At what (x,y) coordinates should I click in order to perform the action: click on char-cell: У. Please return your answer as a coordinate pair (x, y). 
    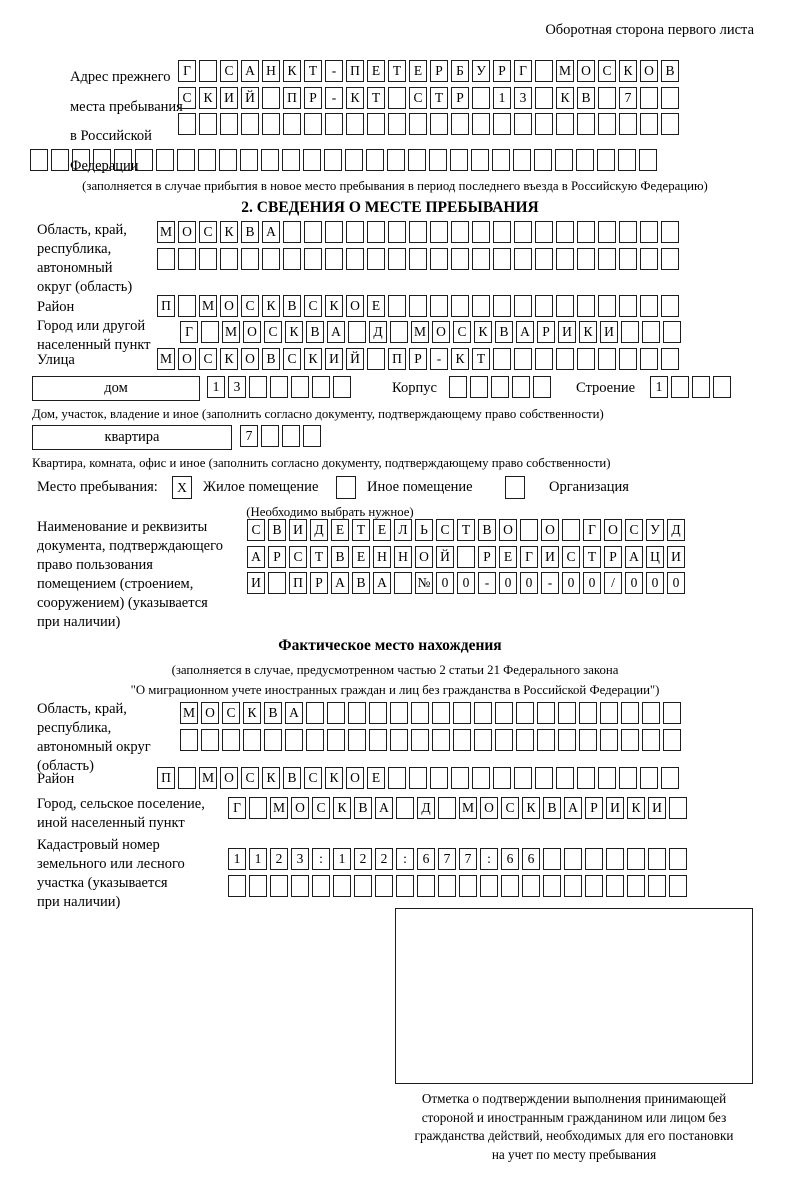
    Looking at the image, I should click on (481, 71).